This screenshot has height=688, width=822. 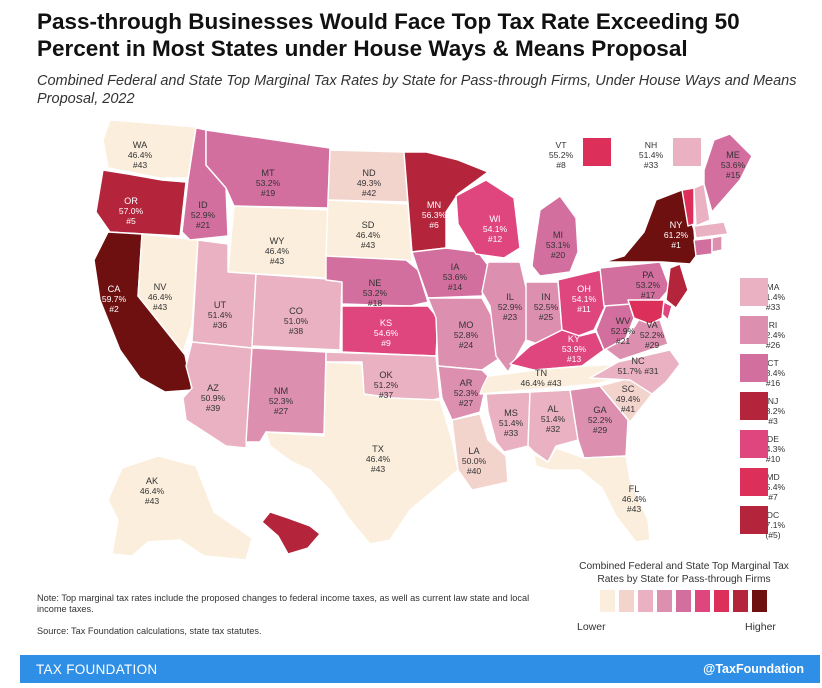 What do you see at coordinates (677, 286) in the screenshot?
I see `state-nj` at bounding box center [677, 286].